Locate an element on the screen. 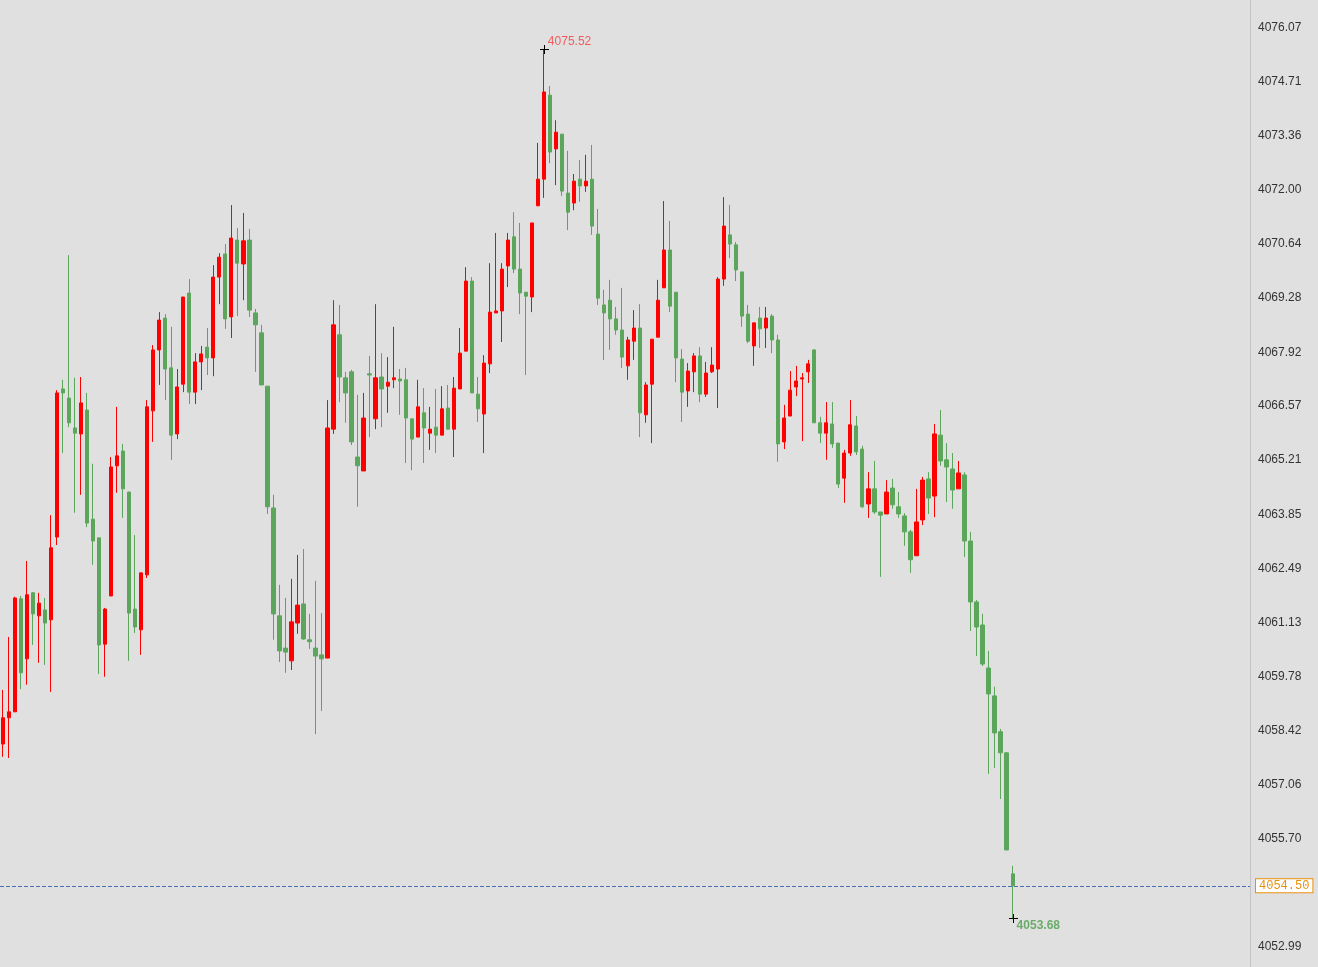  y-tick-label: 4055.70 is located at coordinates (1280, 838).